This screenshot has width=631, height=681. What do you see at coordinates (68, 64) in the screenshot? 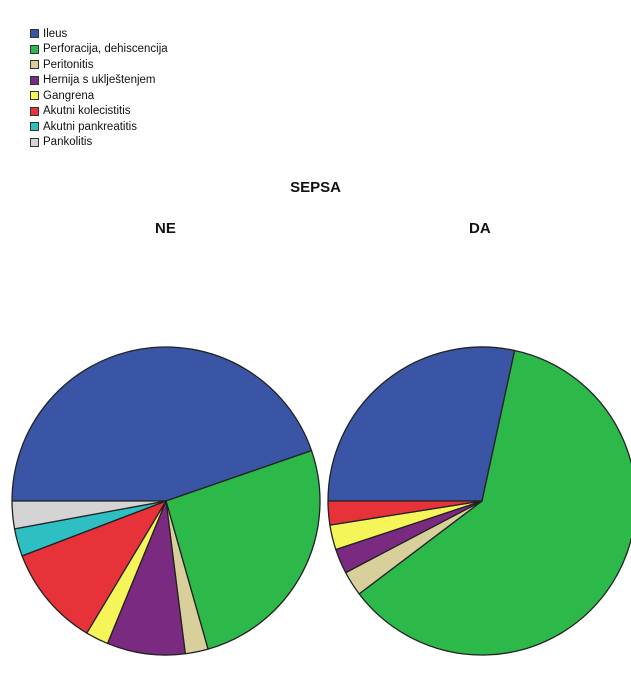
I see `legend-label: Peritonitis` at bounding box center [68, 64].